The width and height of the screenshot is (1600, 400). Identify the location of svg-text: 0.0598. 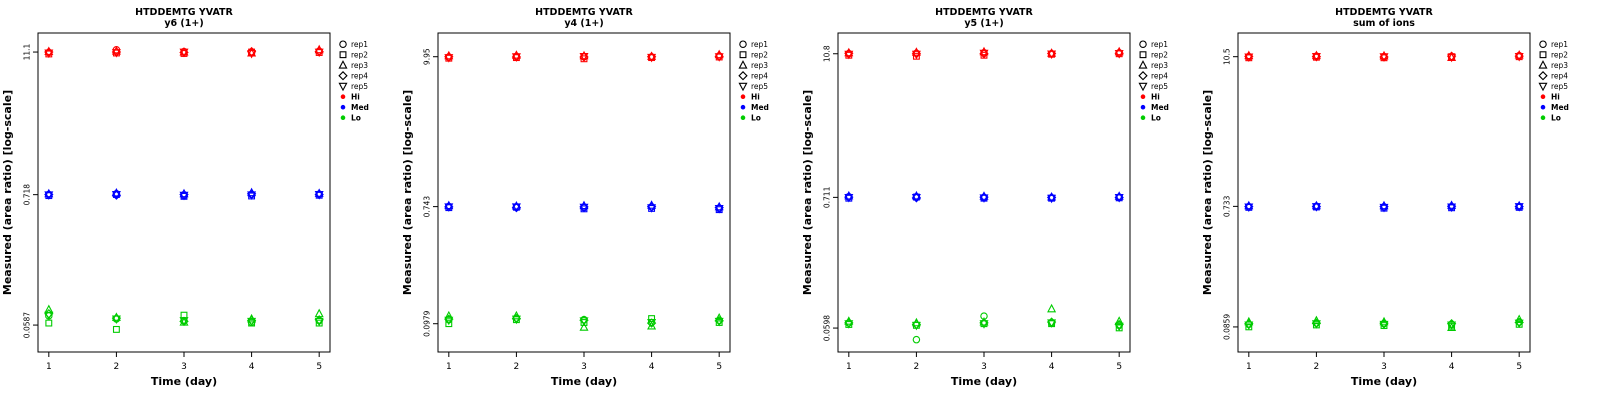
(827, 328).